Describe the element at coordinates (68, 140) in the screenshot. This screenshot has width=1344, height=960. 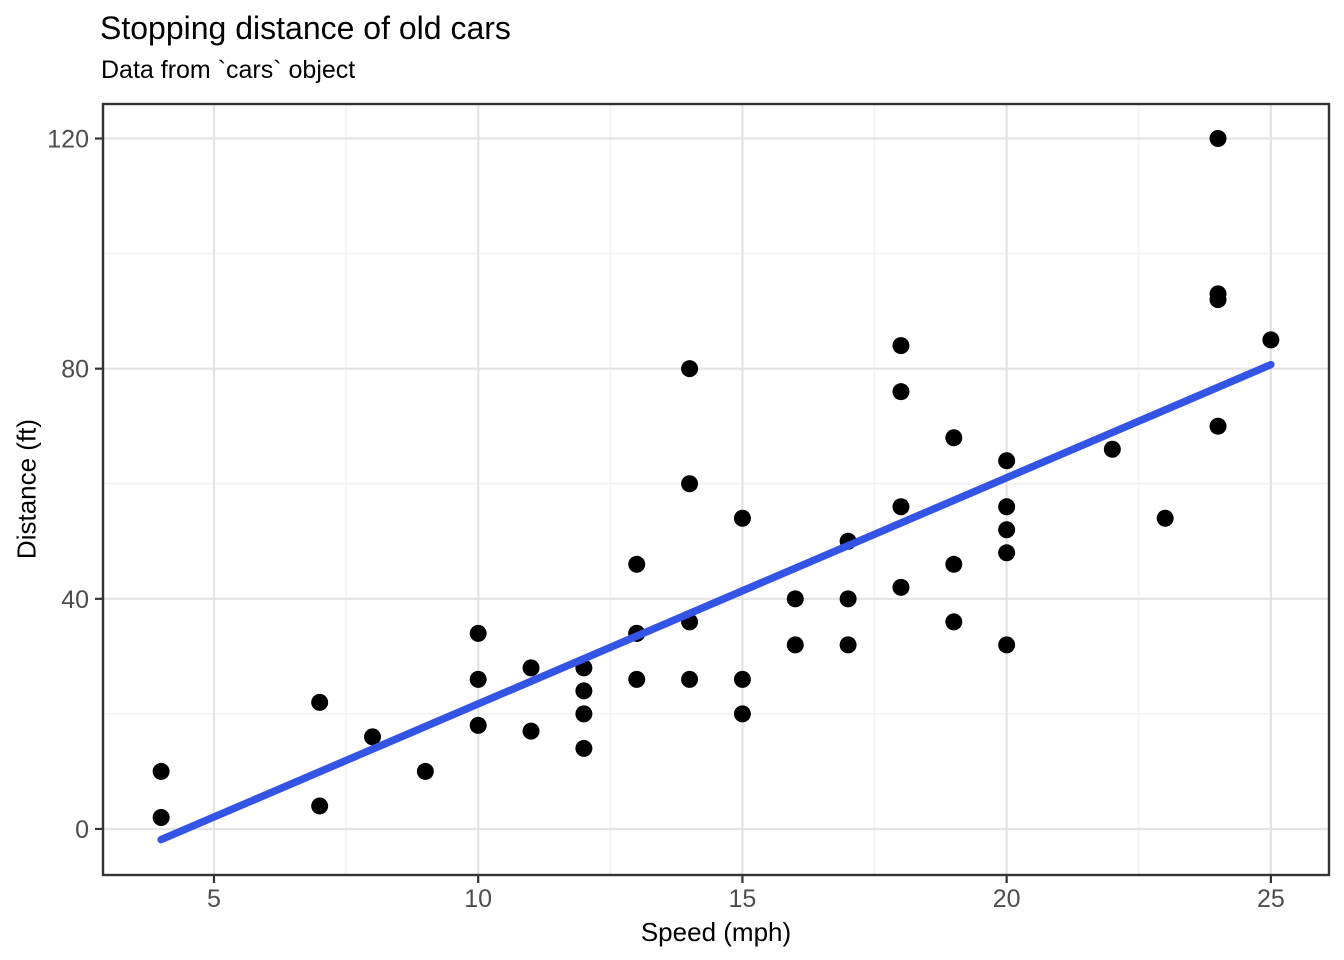
I see `y-tick-label: 120` at that location.